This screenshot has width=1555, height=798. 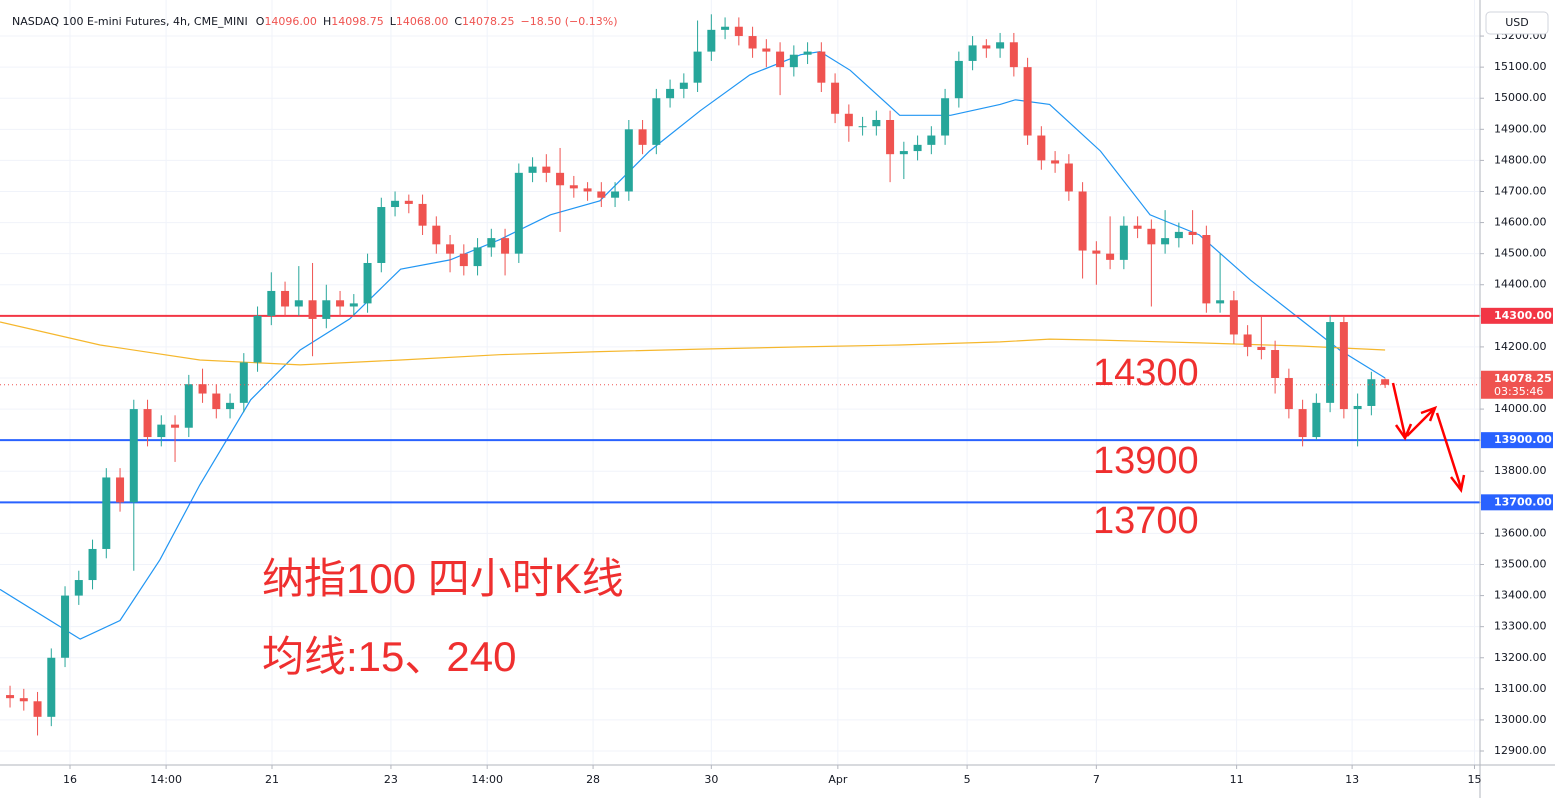 I want to click on level-label: 14300.00, so click(x=1523, y=315).